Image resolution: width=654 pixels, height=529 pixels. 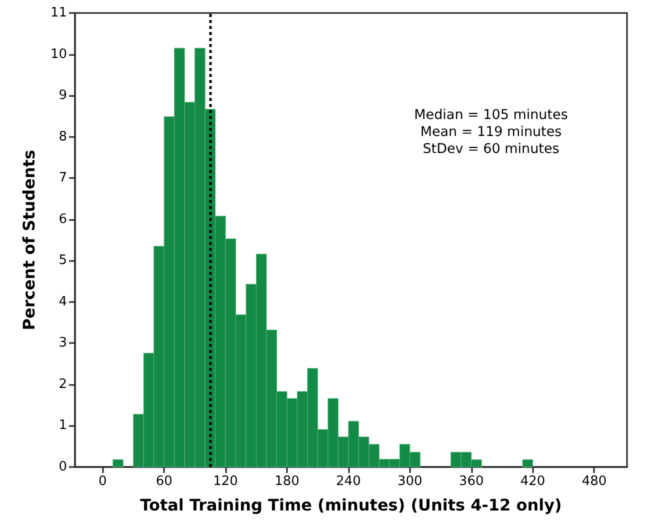 What do you see at coordinates (62, 343) in the screenshot?
I see `y-tick-label: 3` at bounding box center [62, 343].